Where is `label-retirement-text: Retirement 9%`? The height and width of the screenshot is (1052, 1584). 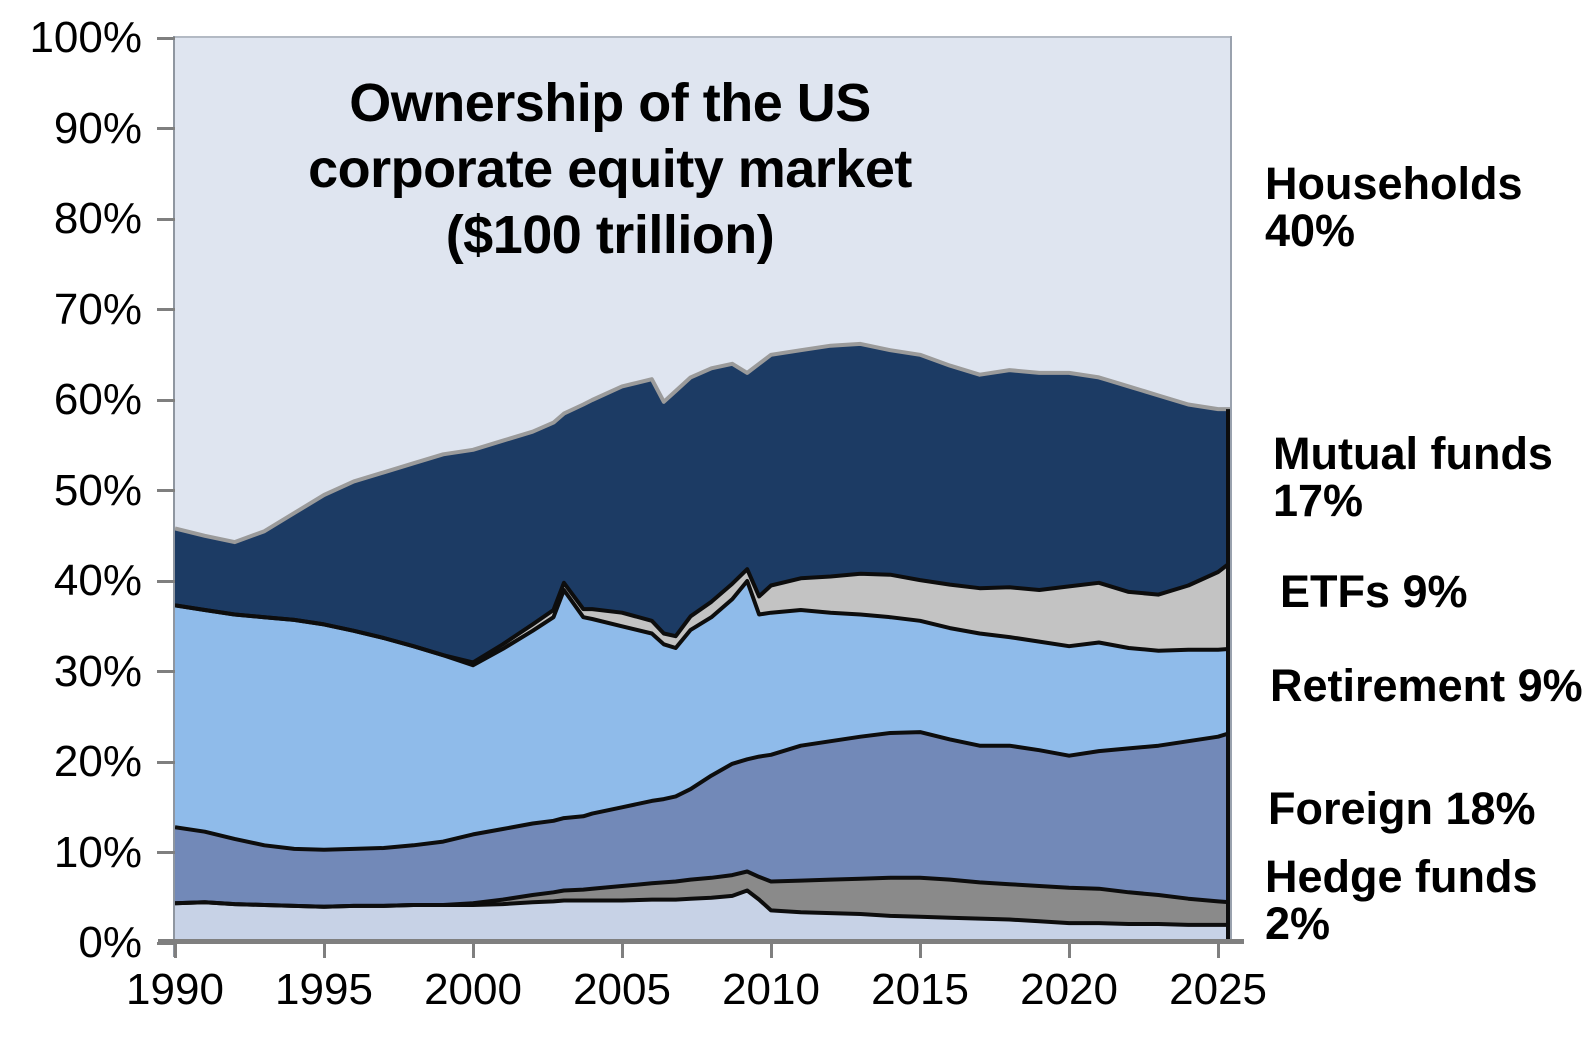 label-retirement-text: Retirement 9% is located at coordinates (1426, 685).